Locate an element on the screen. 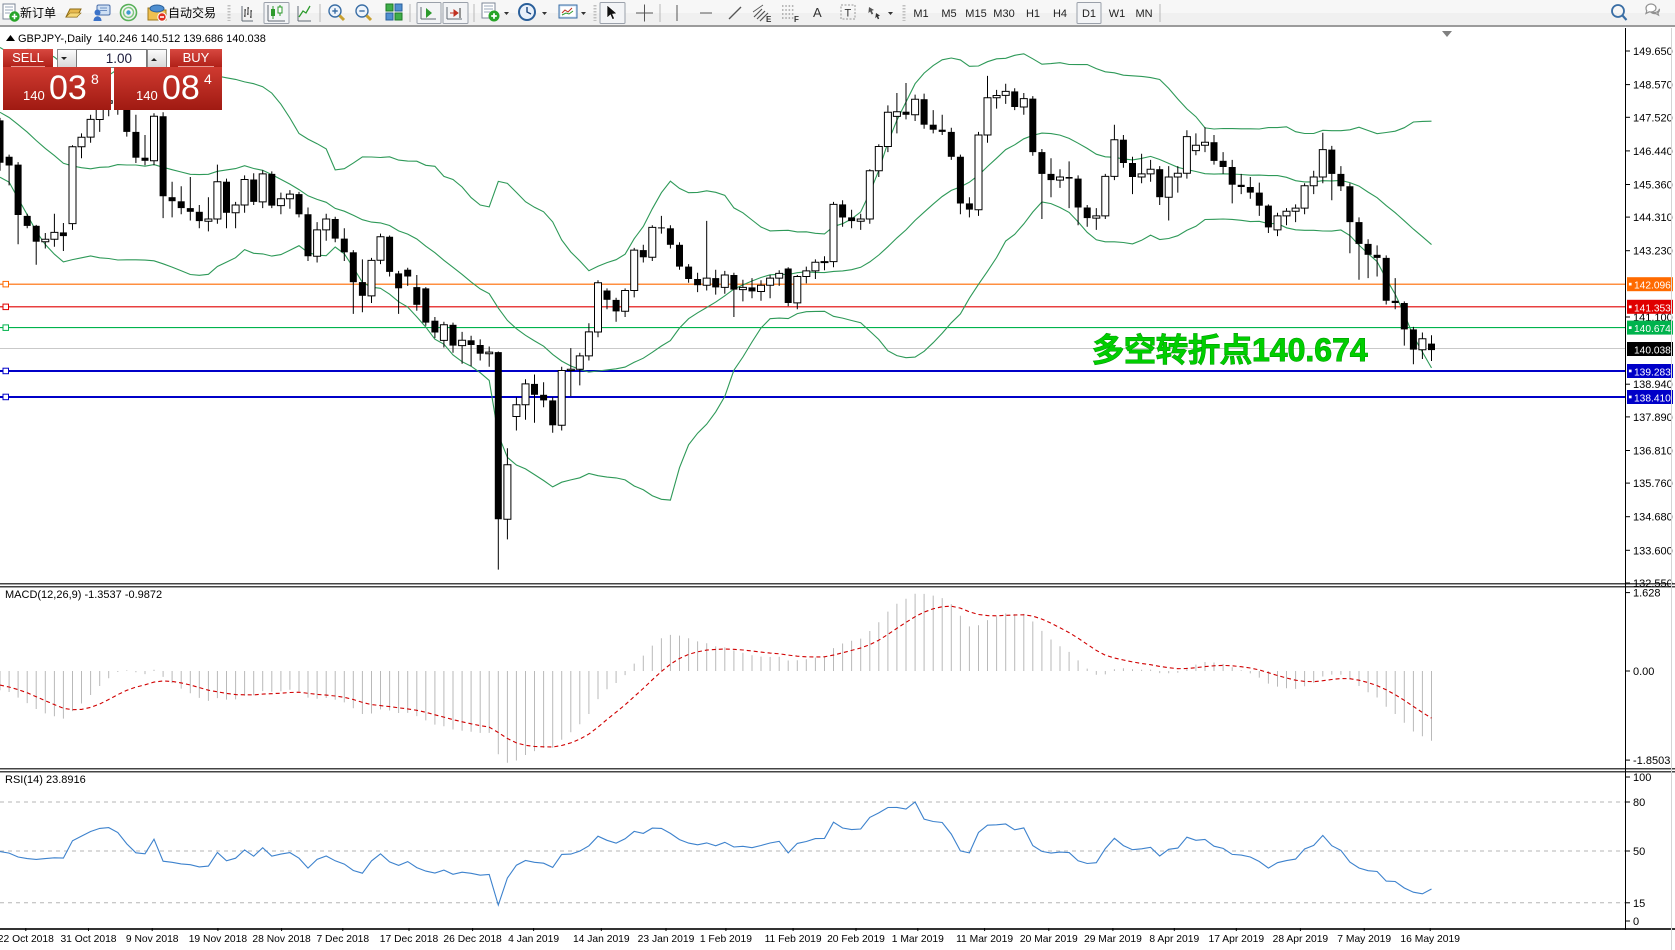 Image resolution: width=1675 pixels, height=950 pixels. svg-text: MACD(12,26,9) -1.3537 -0.9872 is located at coordinates (83, 595).